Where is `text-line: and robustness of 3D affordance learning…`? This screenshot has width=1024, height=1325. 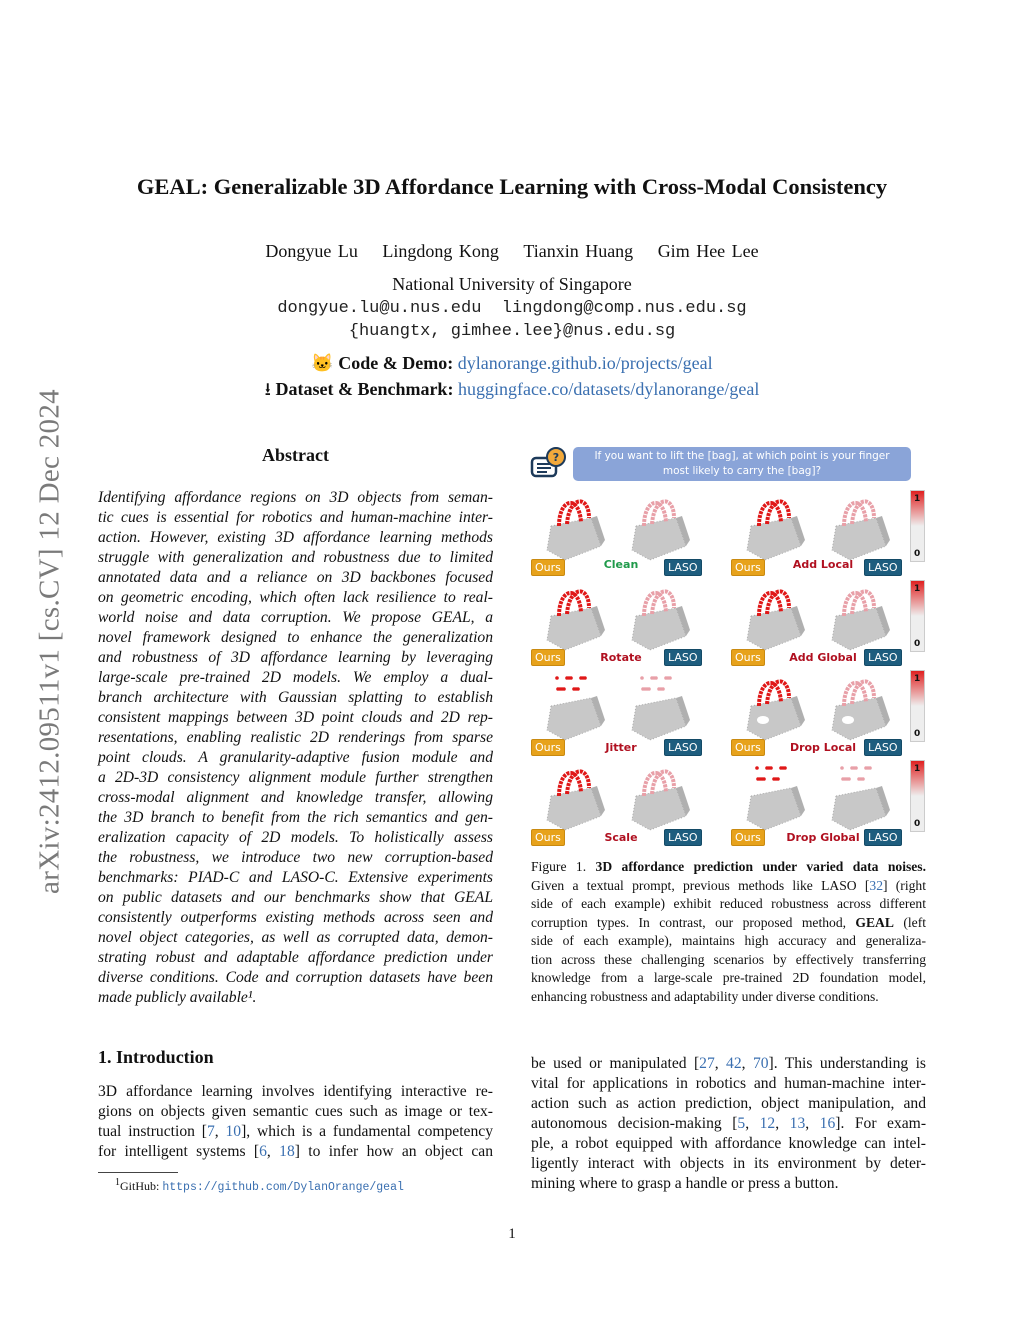 text-line: and robustness of 3D affordance learning… is located at coordinates (295, 657).